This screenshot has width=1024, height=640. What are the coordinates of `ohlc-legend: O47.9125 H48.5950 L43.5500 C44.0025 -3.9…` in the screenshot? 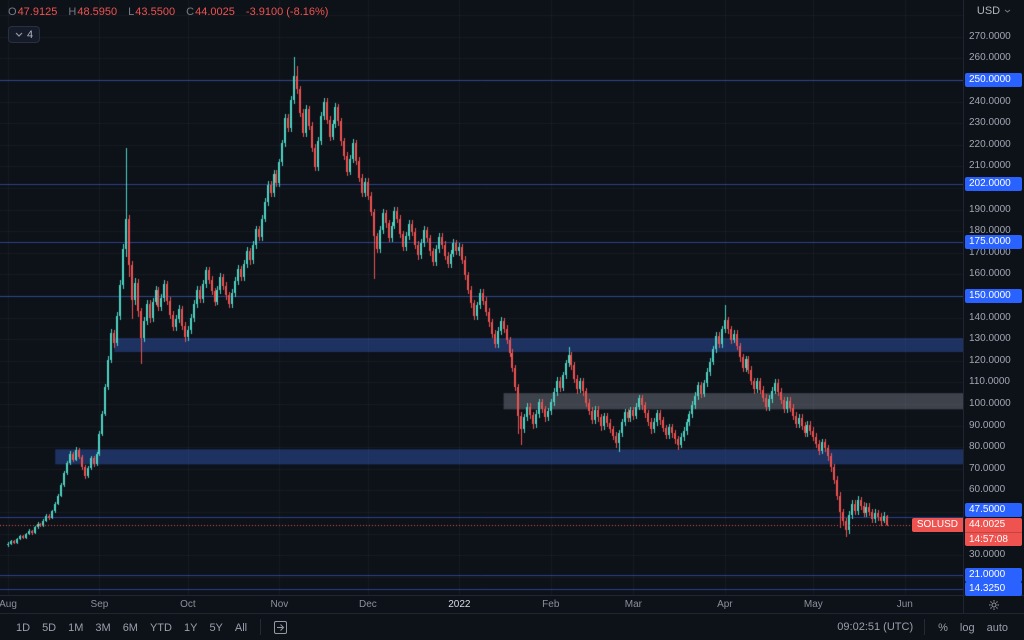 It's located at (168, 12).